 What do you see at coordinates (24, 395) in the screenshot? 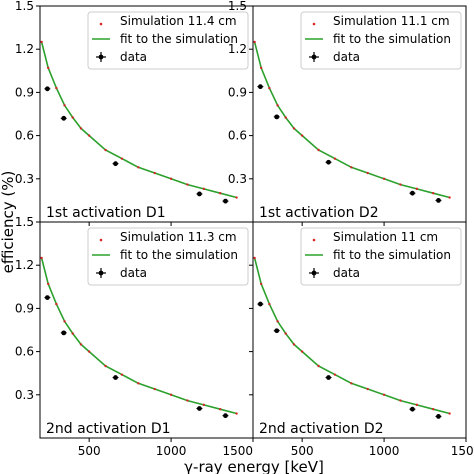
I see `y-tick-label: 0.3` at bounding box center [24, 395].